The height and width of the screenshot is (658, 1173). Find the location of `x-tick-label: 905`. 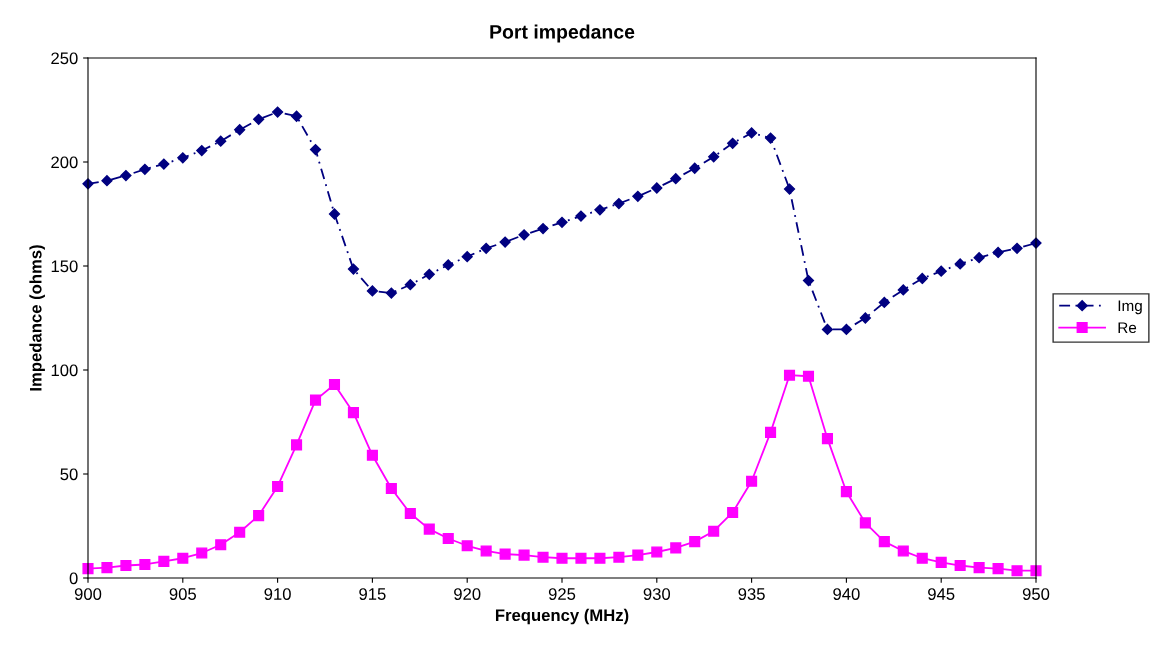

x-tick-label: 905 is located at coordinates (183, 594).